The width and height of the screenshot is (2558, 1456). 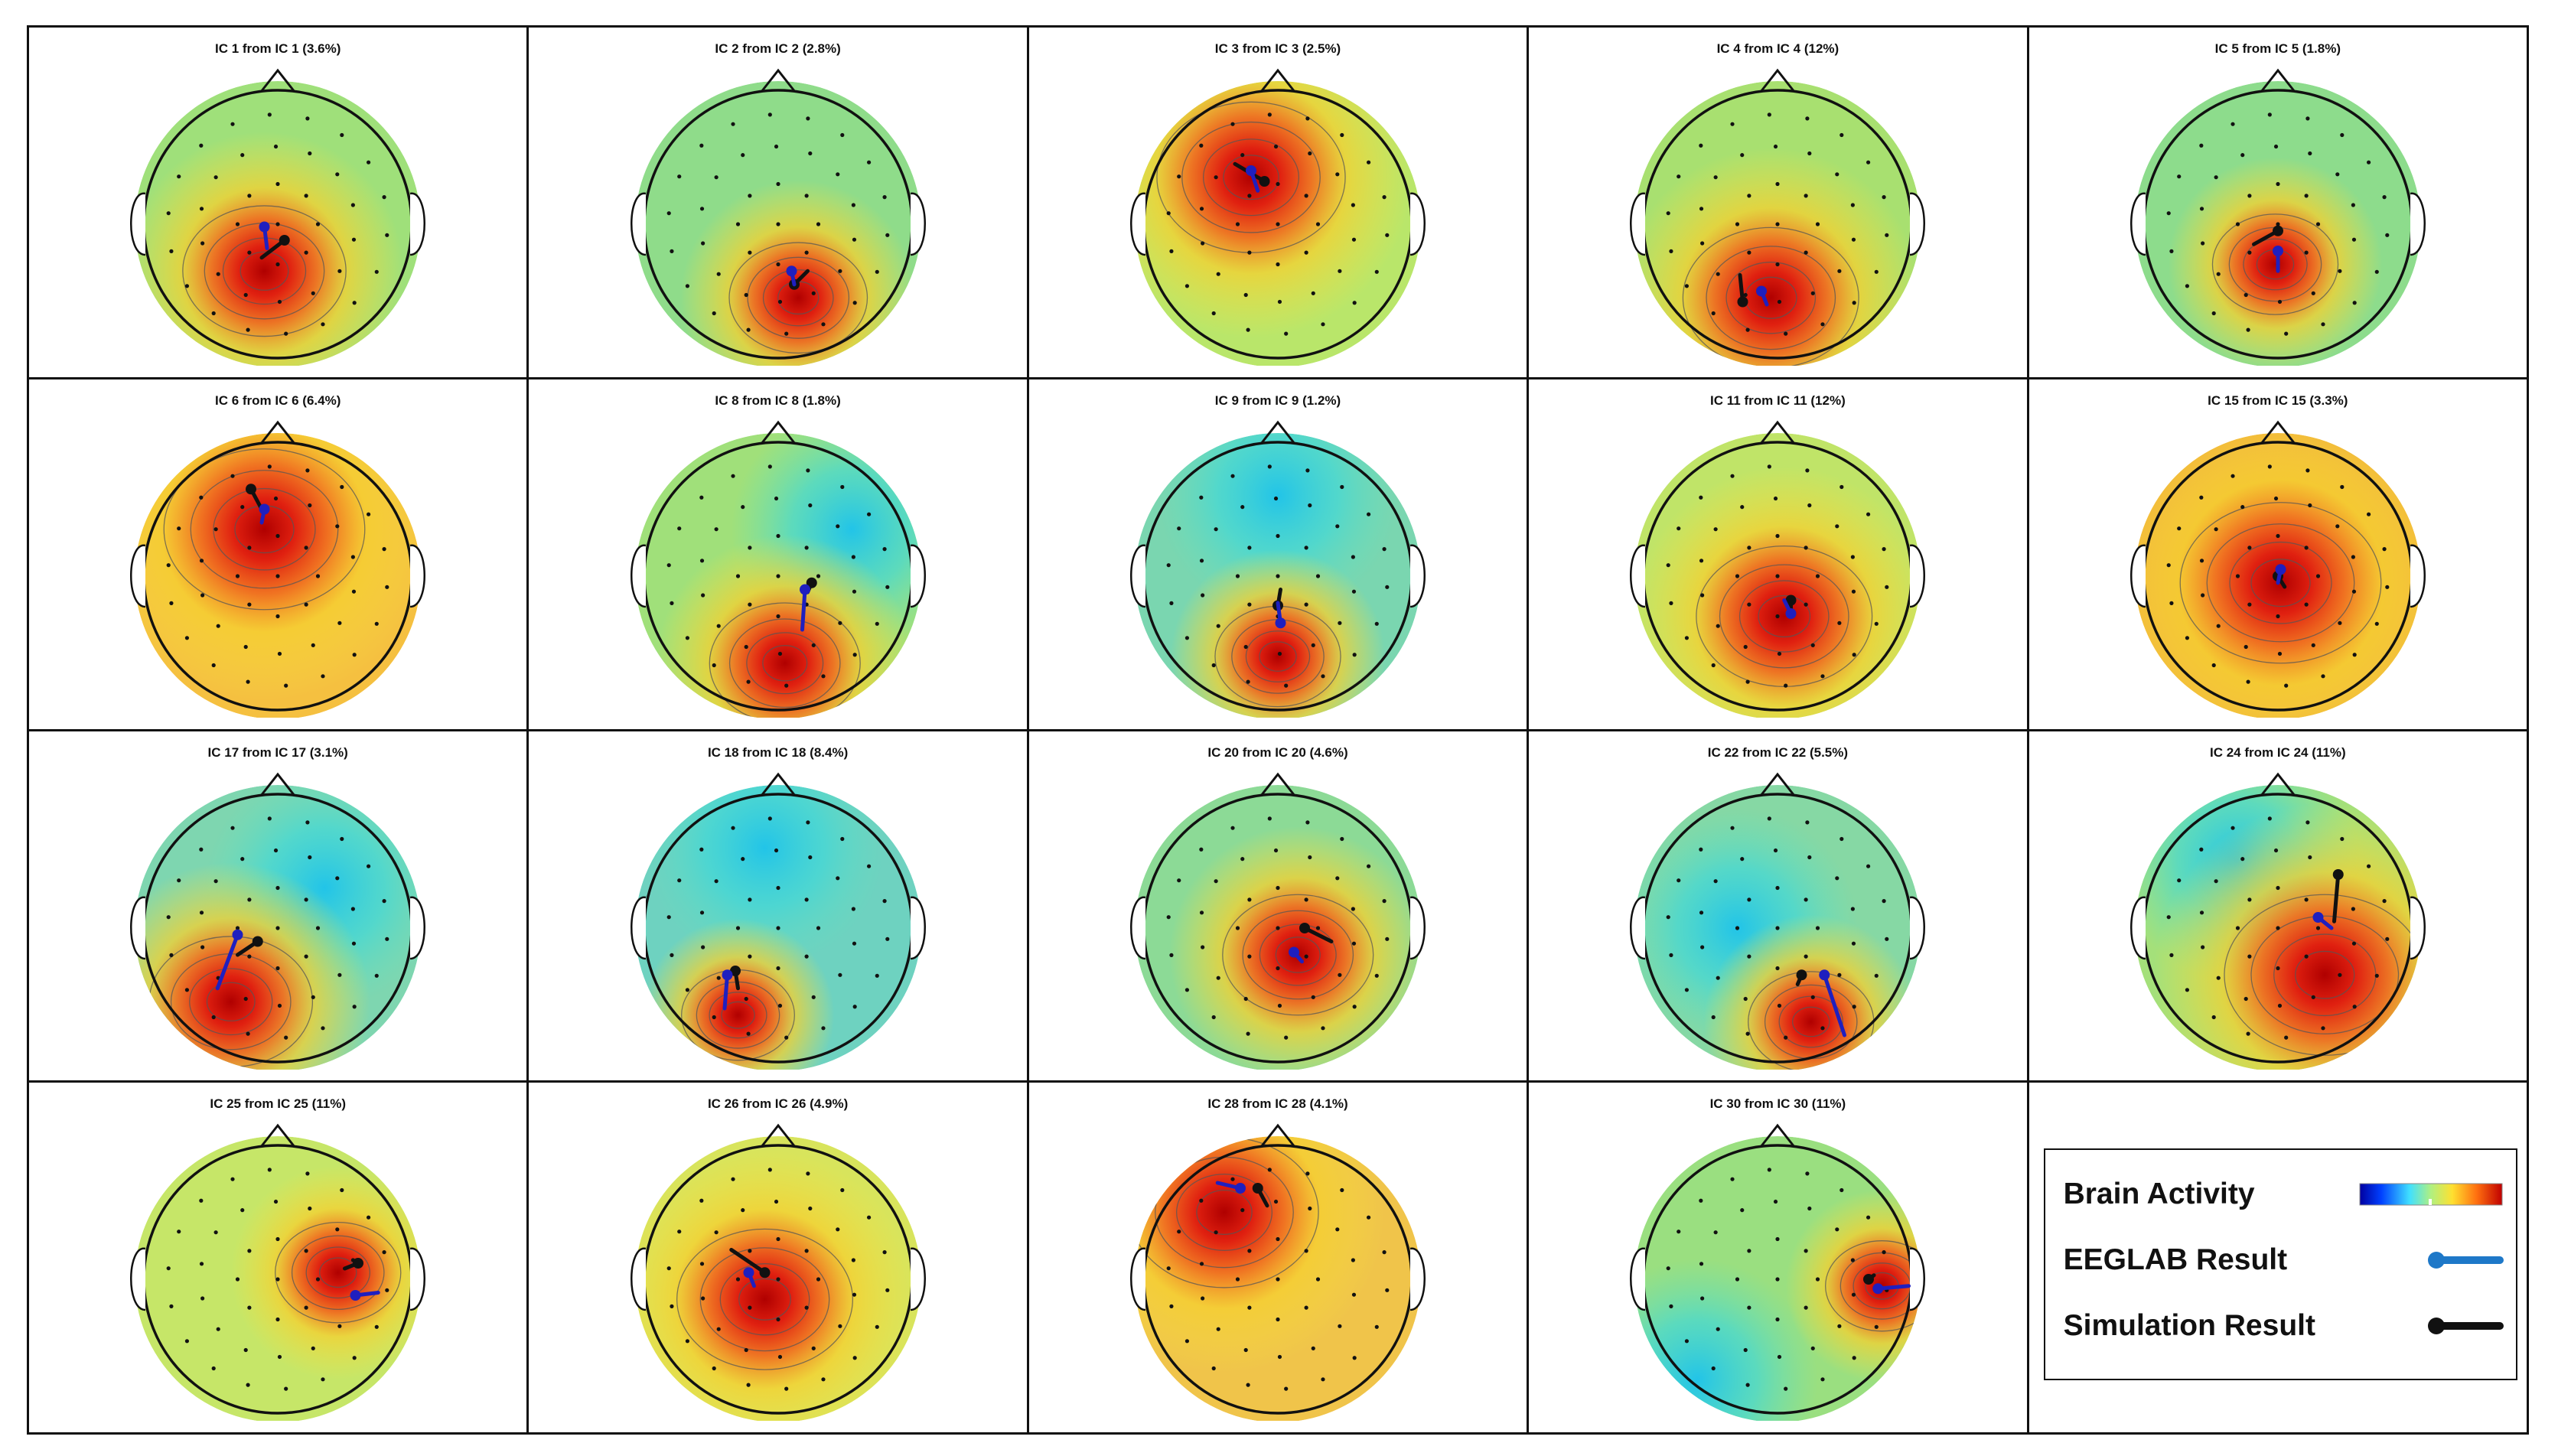 What do you see at coordinates (1278, 1104) in the screenshot?
I see `map-title: IC 28 from IC 28 (4.1%)` at bounding box center [1278, 1104].